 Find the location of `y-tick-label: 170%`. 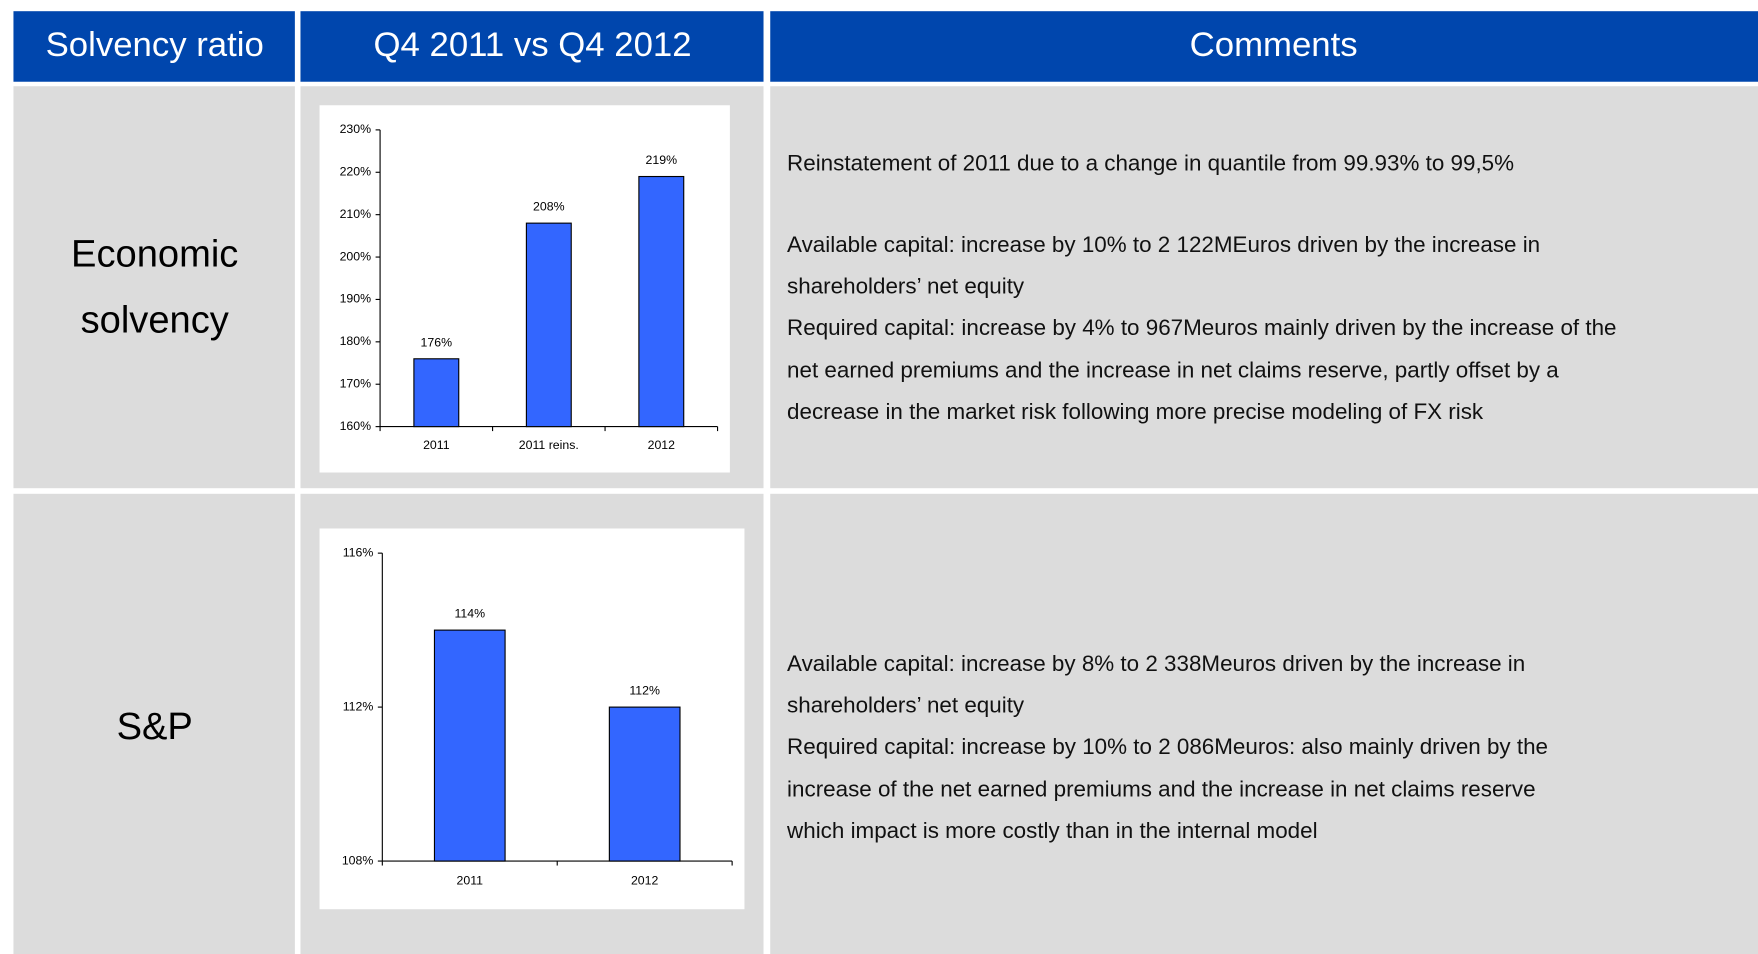

y-tick-label: 170% is located at coordinates (356, 383).